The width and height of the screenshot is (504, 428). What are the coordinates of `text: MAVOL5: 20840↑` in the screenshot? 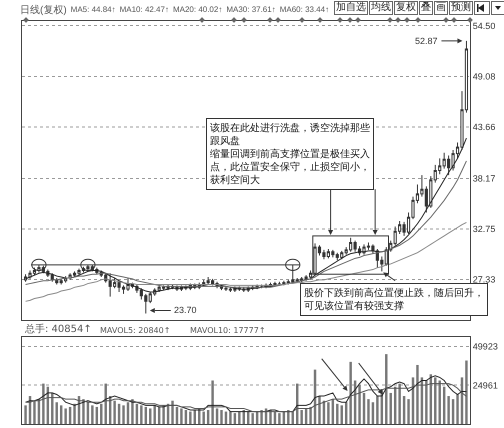 It's located at (135, 330).